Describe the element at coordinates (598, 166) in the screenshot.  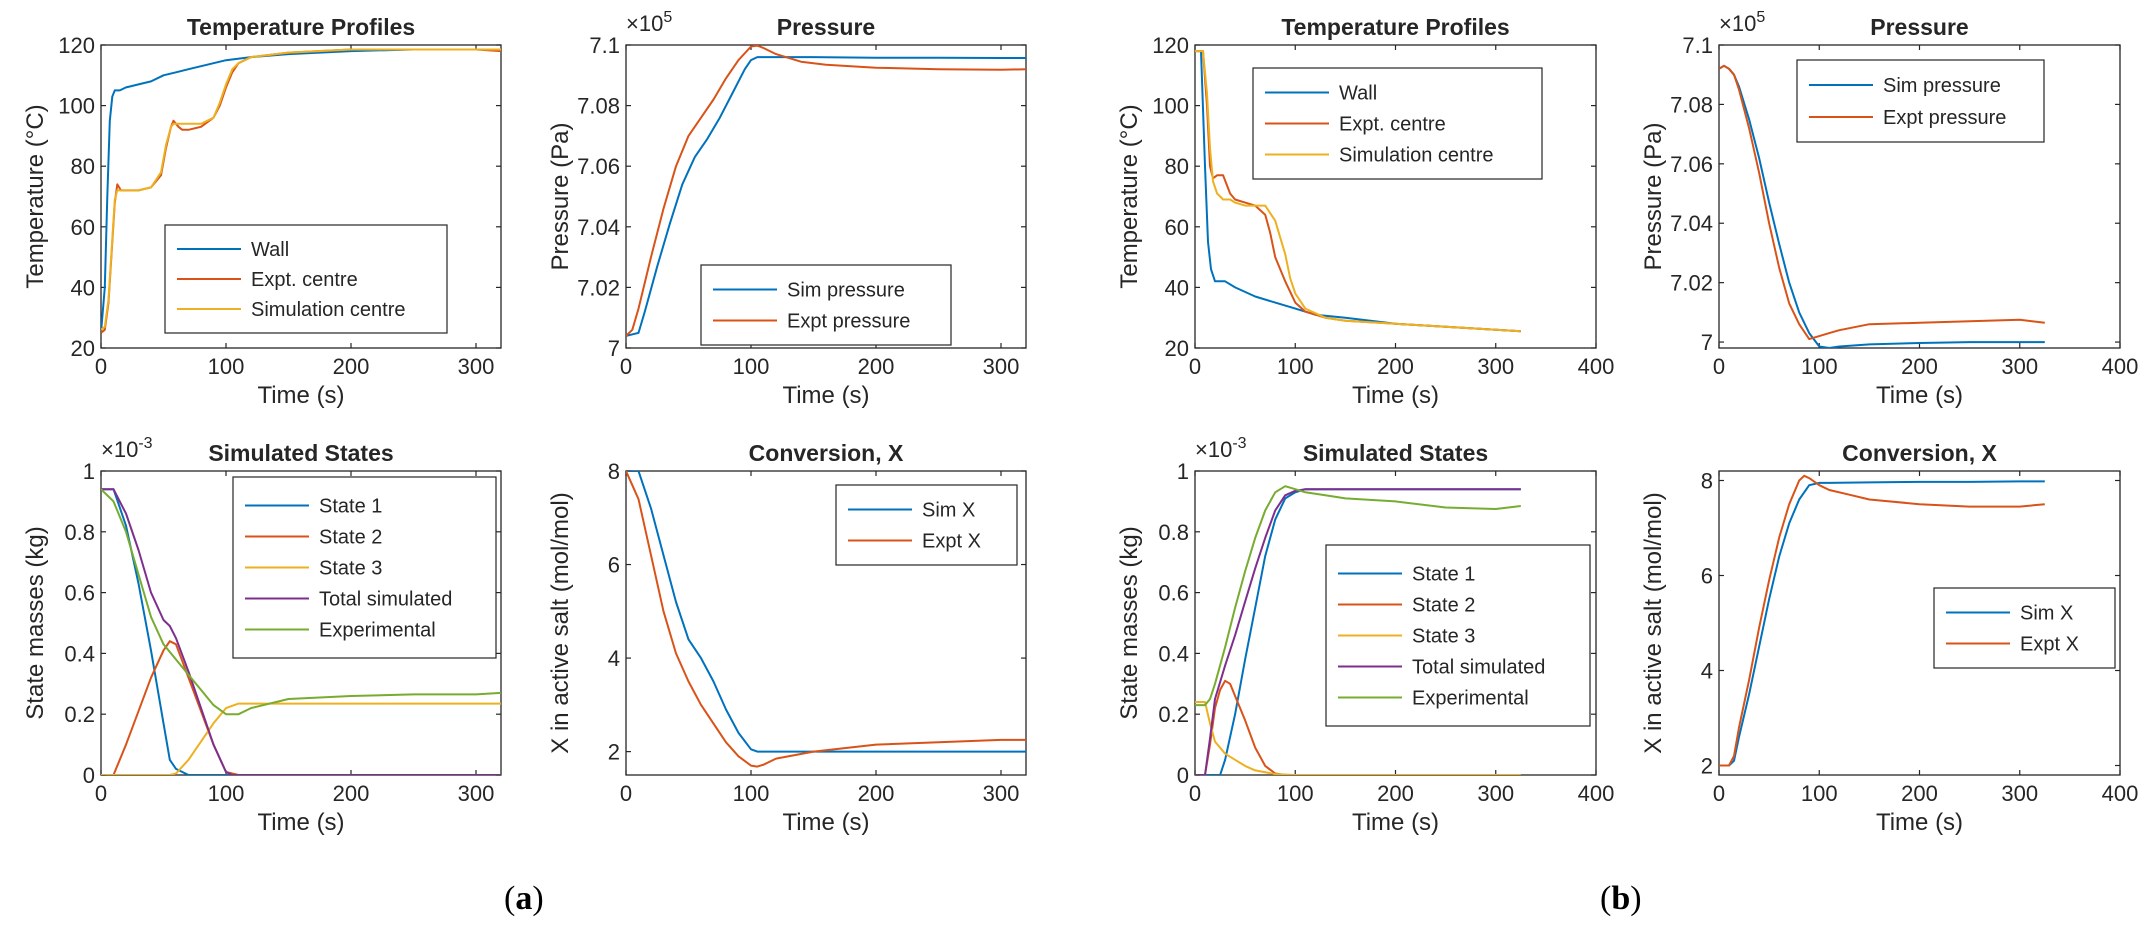
I see `chart-a-pres-ytick-label-3: 7.06` at that location.